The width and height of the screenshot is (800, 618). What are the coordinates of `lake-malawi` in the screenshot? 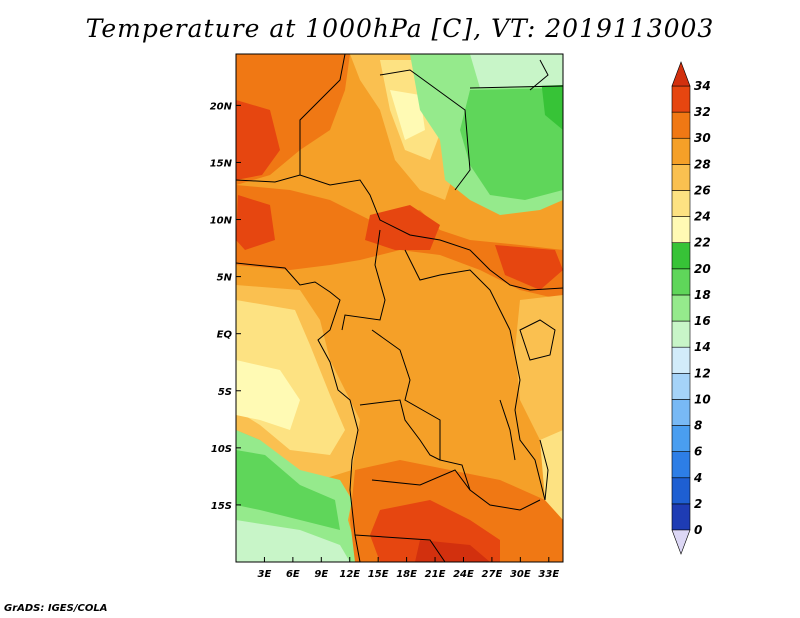 It's located at (544, 470).